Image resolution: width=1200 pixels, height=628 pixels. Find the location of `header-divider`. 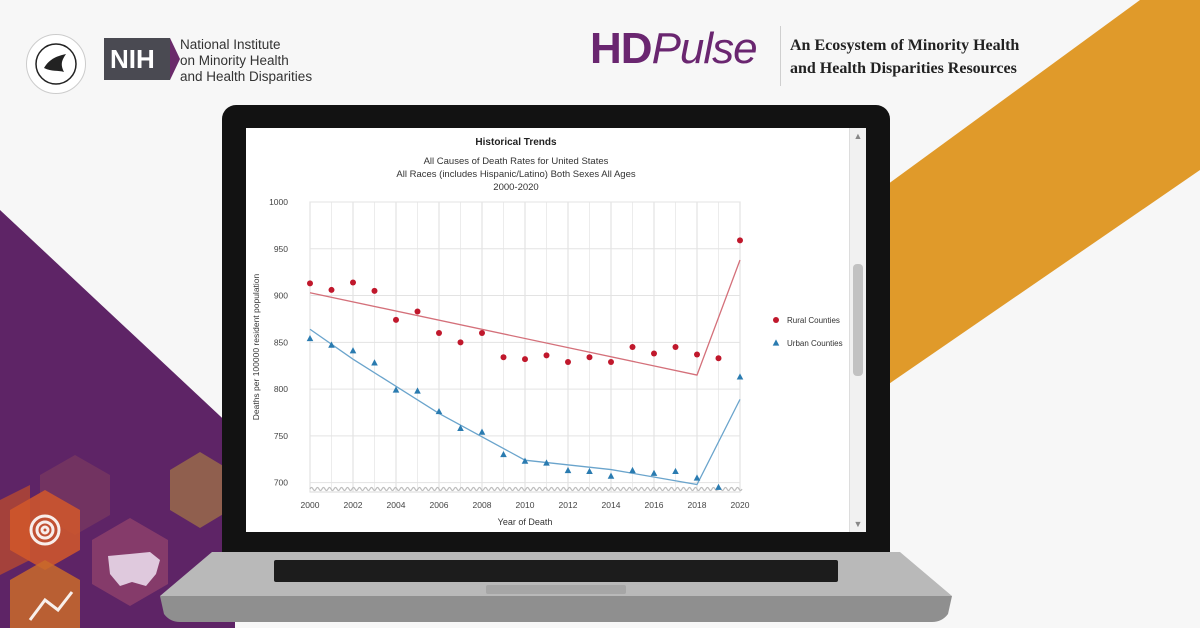

header-divider is located at coordinates (780, 56).